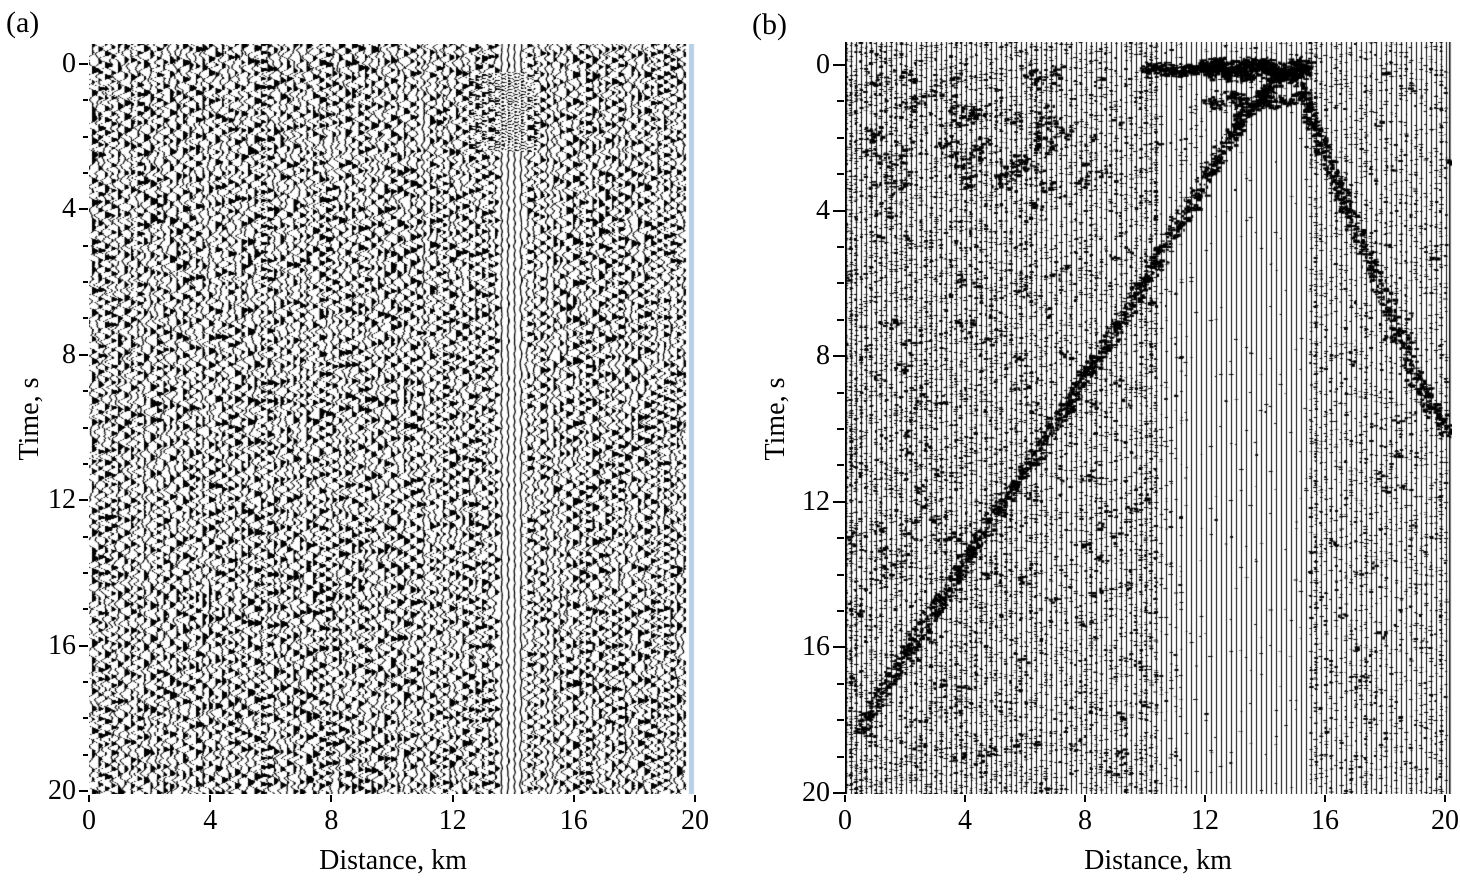 This screenshot has width=1460, height=888. Describe the element at coordinates (1158, 860) in the screenshot. I see `x-axis-title-b: Distance, km` at that location.